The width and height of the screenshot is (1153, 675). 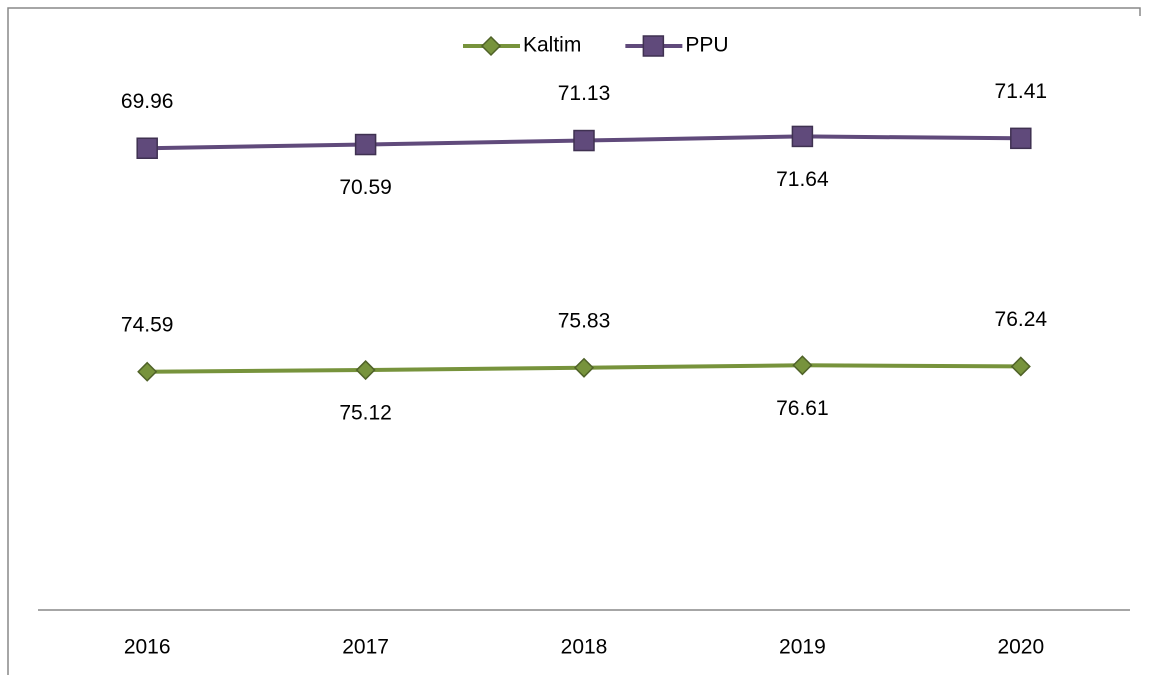 I want to click on data-label: 71.13, so click(x=584, y=93).